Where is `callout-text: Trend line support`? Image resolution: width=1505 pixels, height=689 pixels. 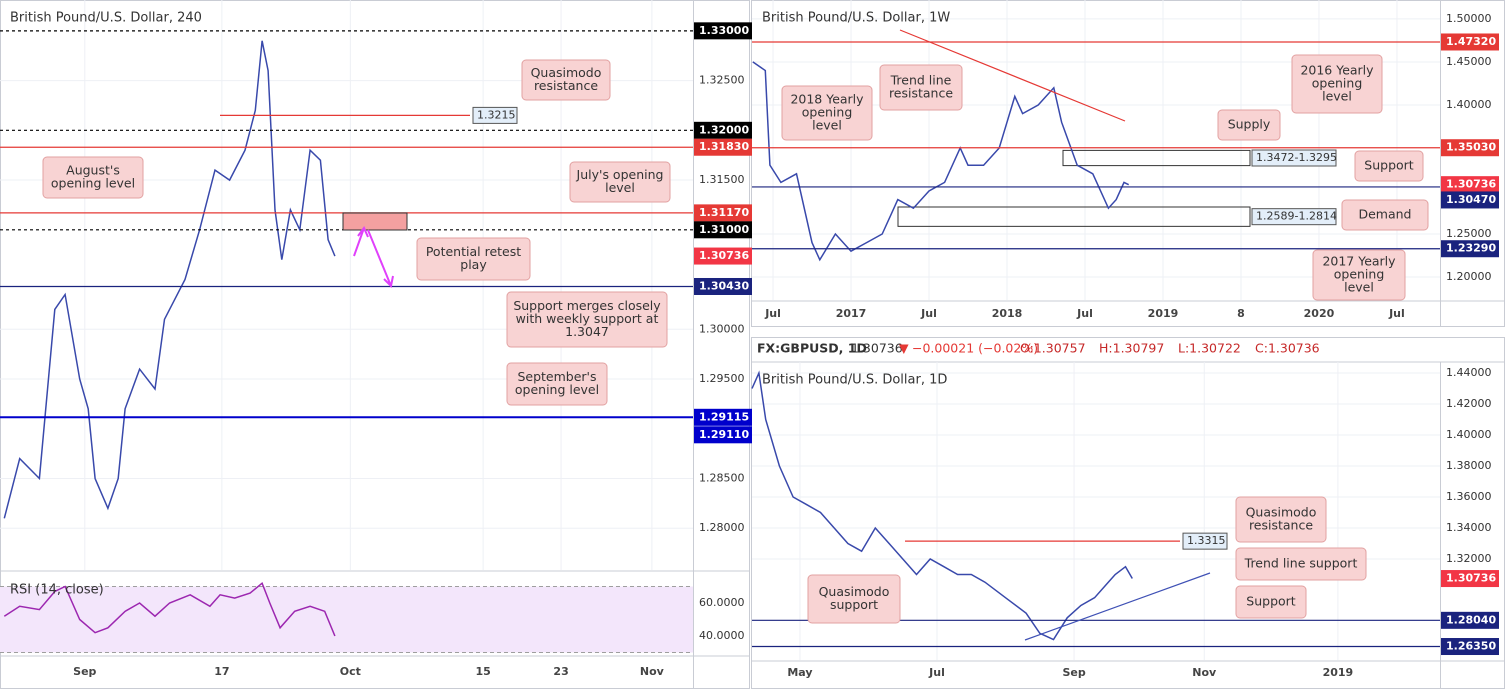 callout-text: Trend line support is located at coordinates (1301, 563).